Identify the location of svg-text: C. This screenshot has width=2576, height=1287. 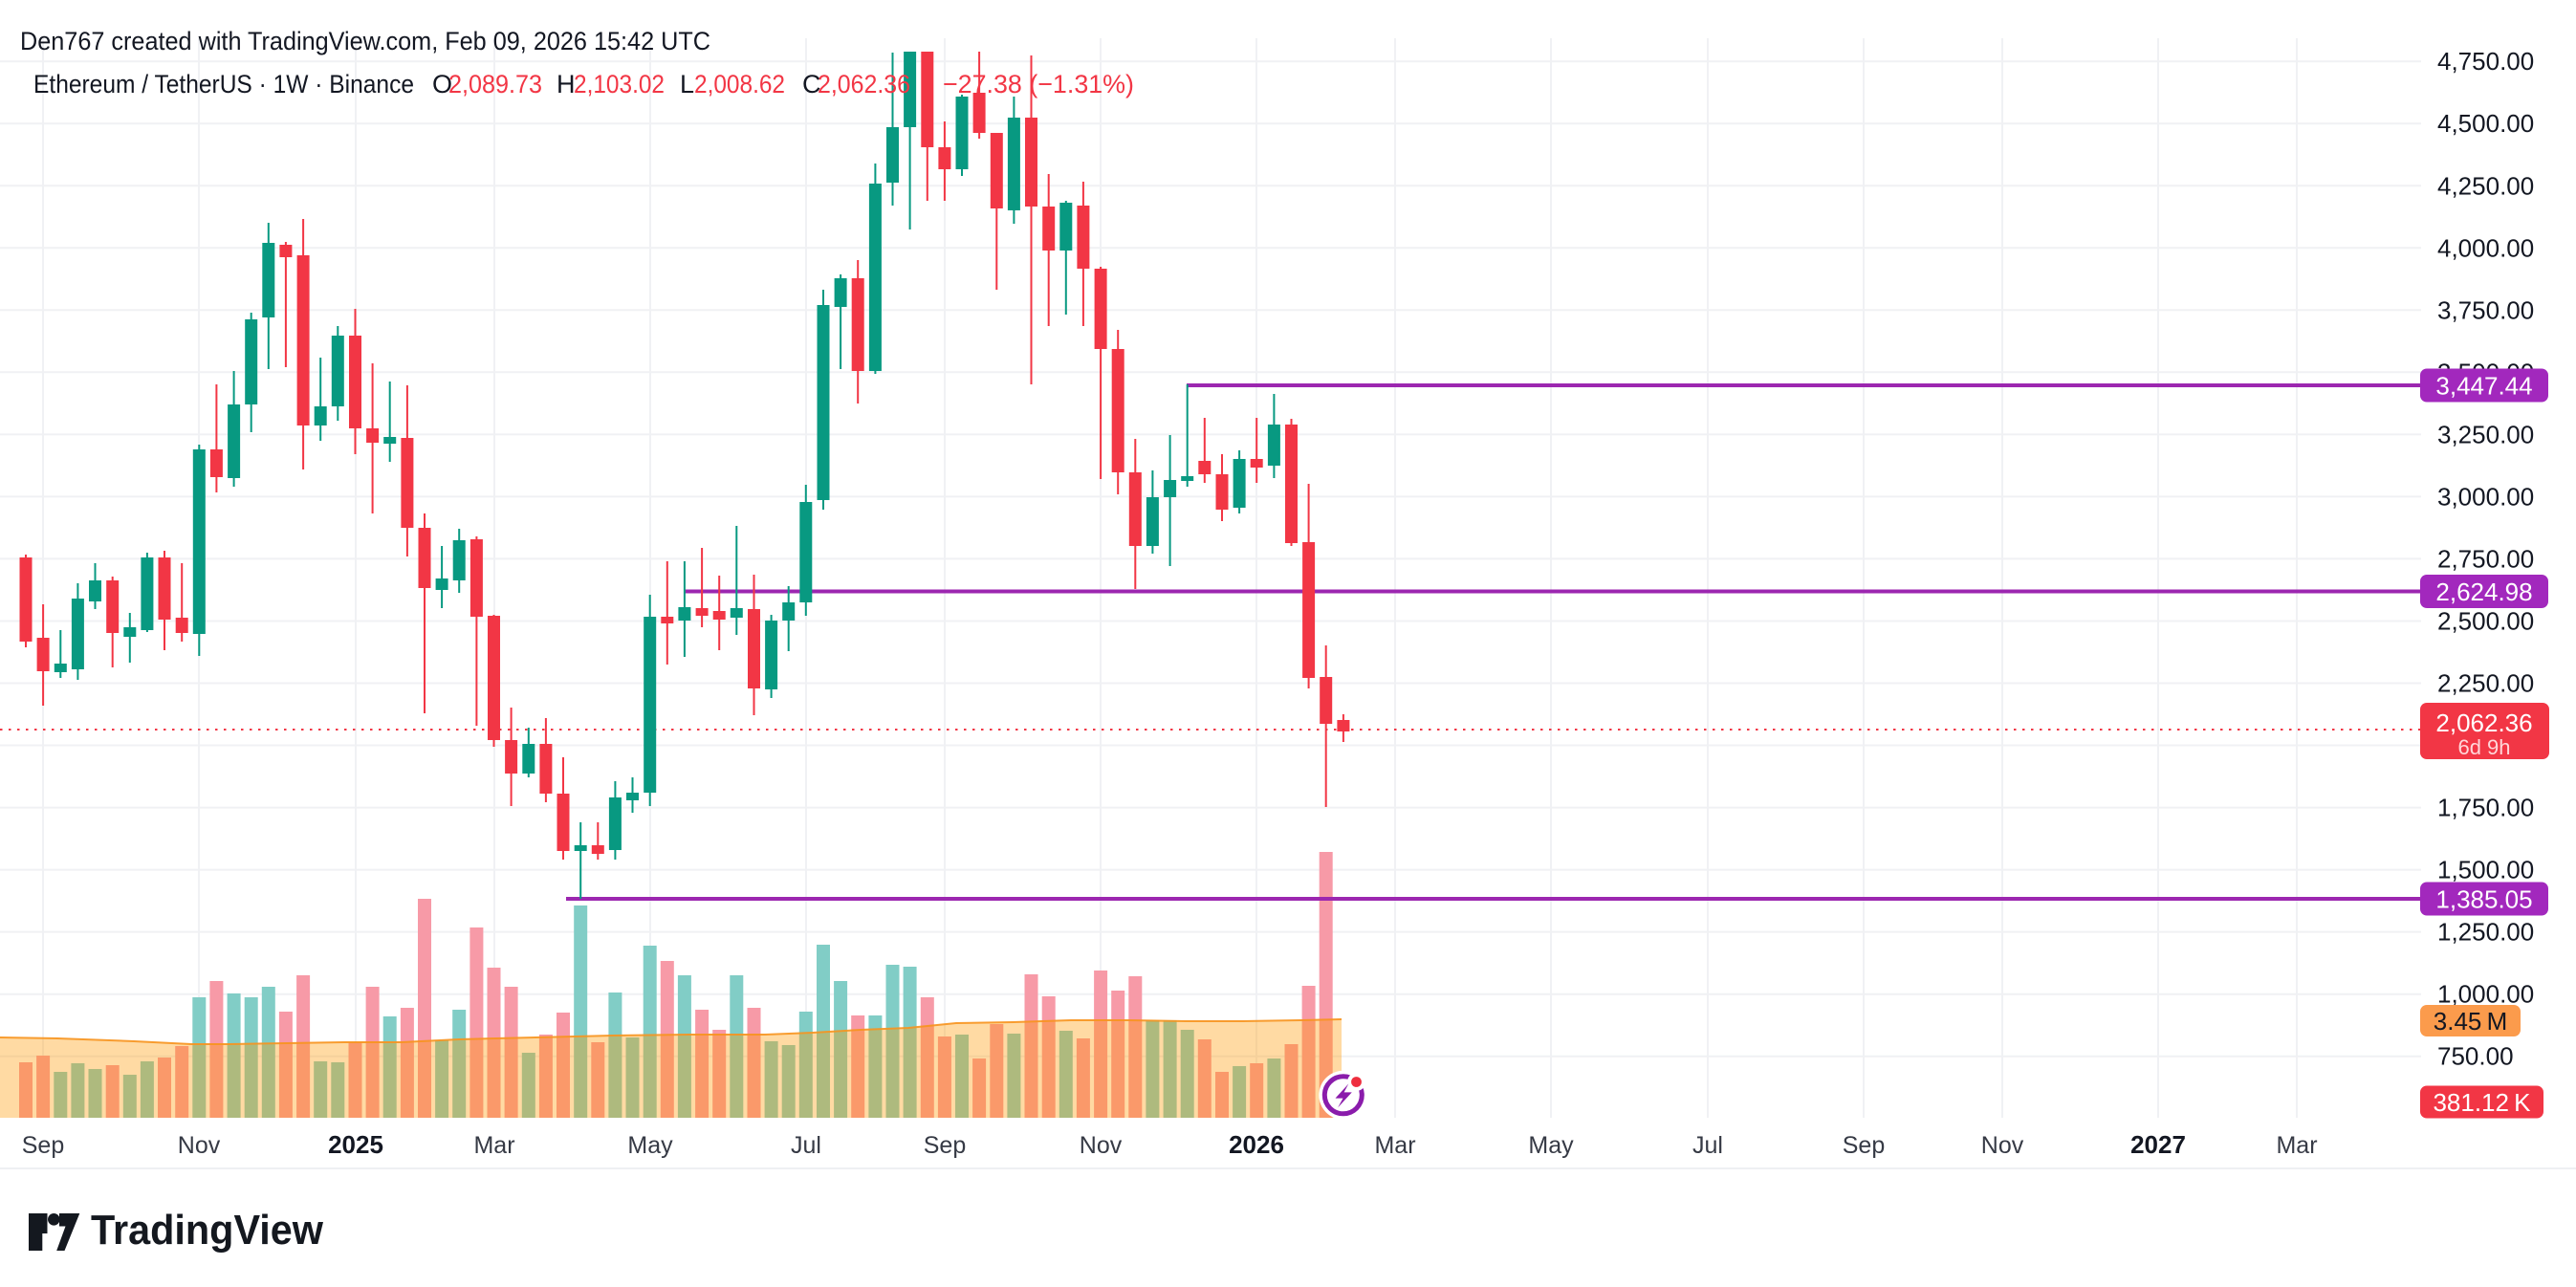
(811, 84).